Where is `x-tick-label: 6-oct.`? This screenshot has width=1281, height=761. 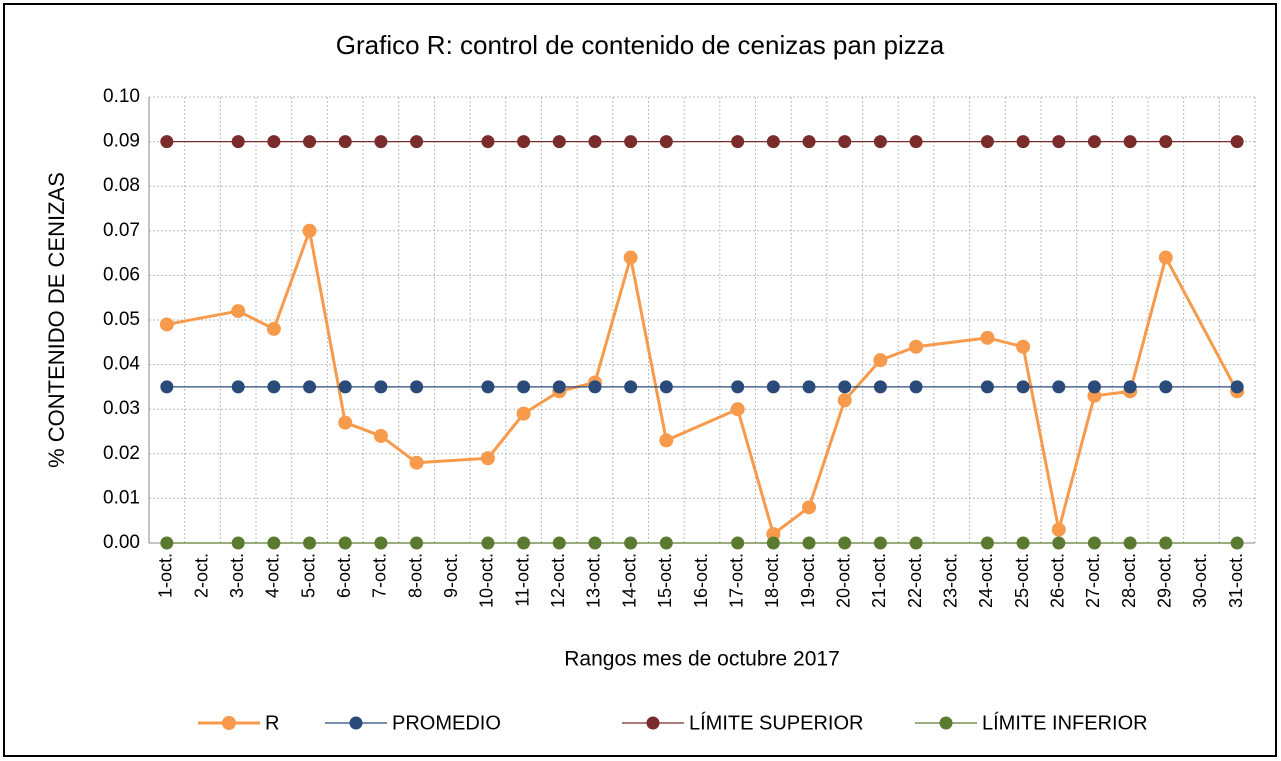 x-tick-label: 6-oct. is located at coordinates (344, 575).